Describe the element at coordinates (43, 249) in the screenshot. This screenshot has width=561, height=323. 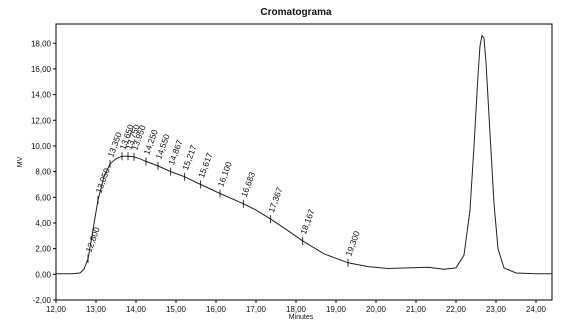
I see `y-tick-label: 2,00` at that location.